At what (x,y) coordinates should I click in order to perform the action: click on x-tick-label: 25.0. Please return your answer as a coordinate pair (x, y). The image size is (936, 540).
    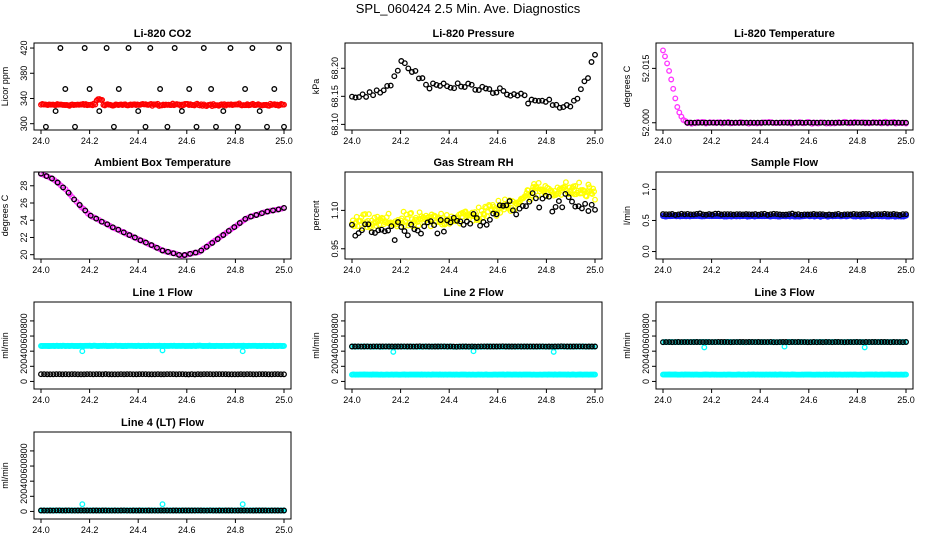
    Looking at the image, I should click on (284, 270).